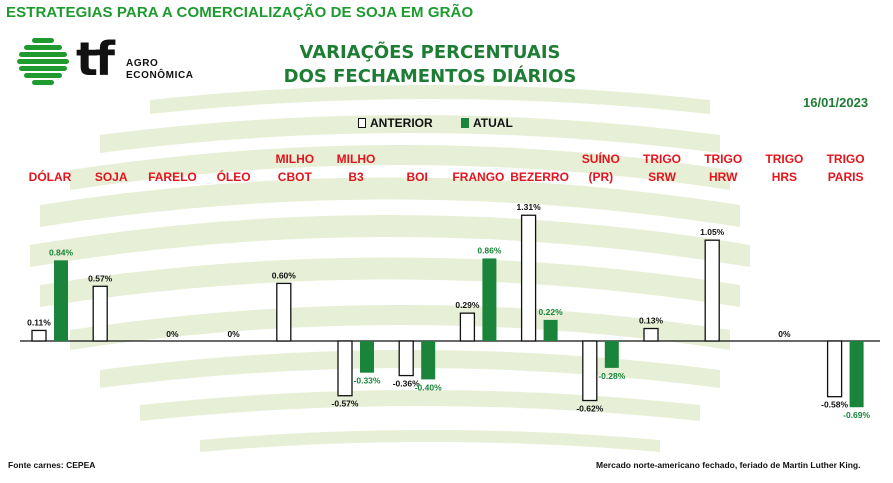 This screenshot has height=483, width=893. What do you see at coordinates (50, 176) in the screenshot?
I see `category-label: DÓLAR` at bounding box center [50, 176].